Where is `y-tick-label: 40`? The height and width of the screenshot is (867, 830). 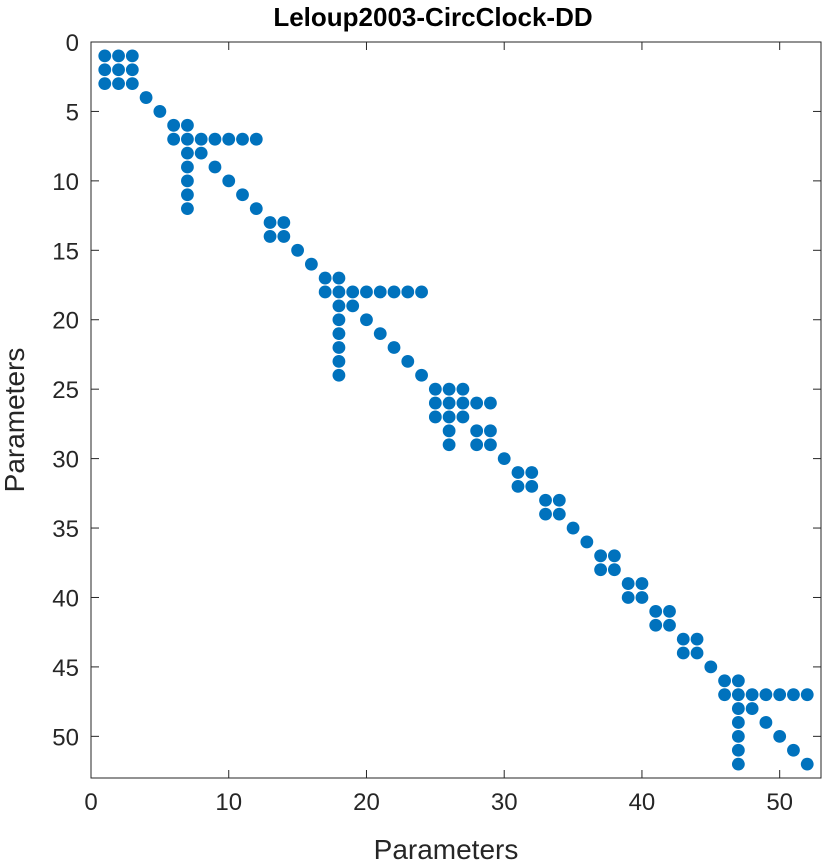 y-tick-label: 40 is located at coordinates (65, 598).